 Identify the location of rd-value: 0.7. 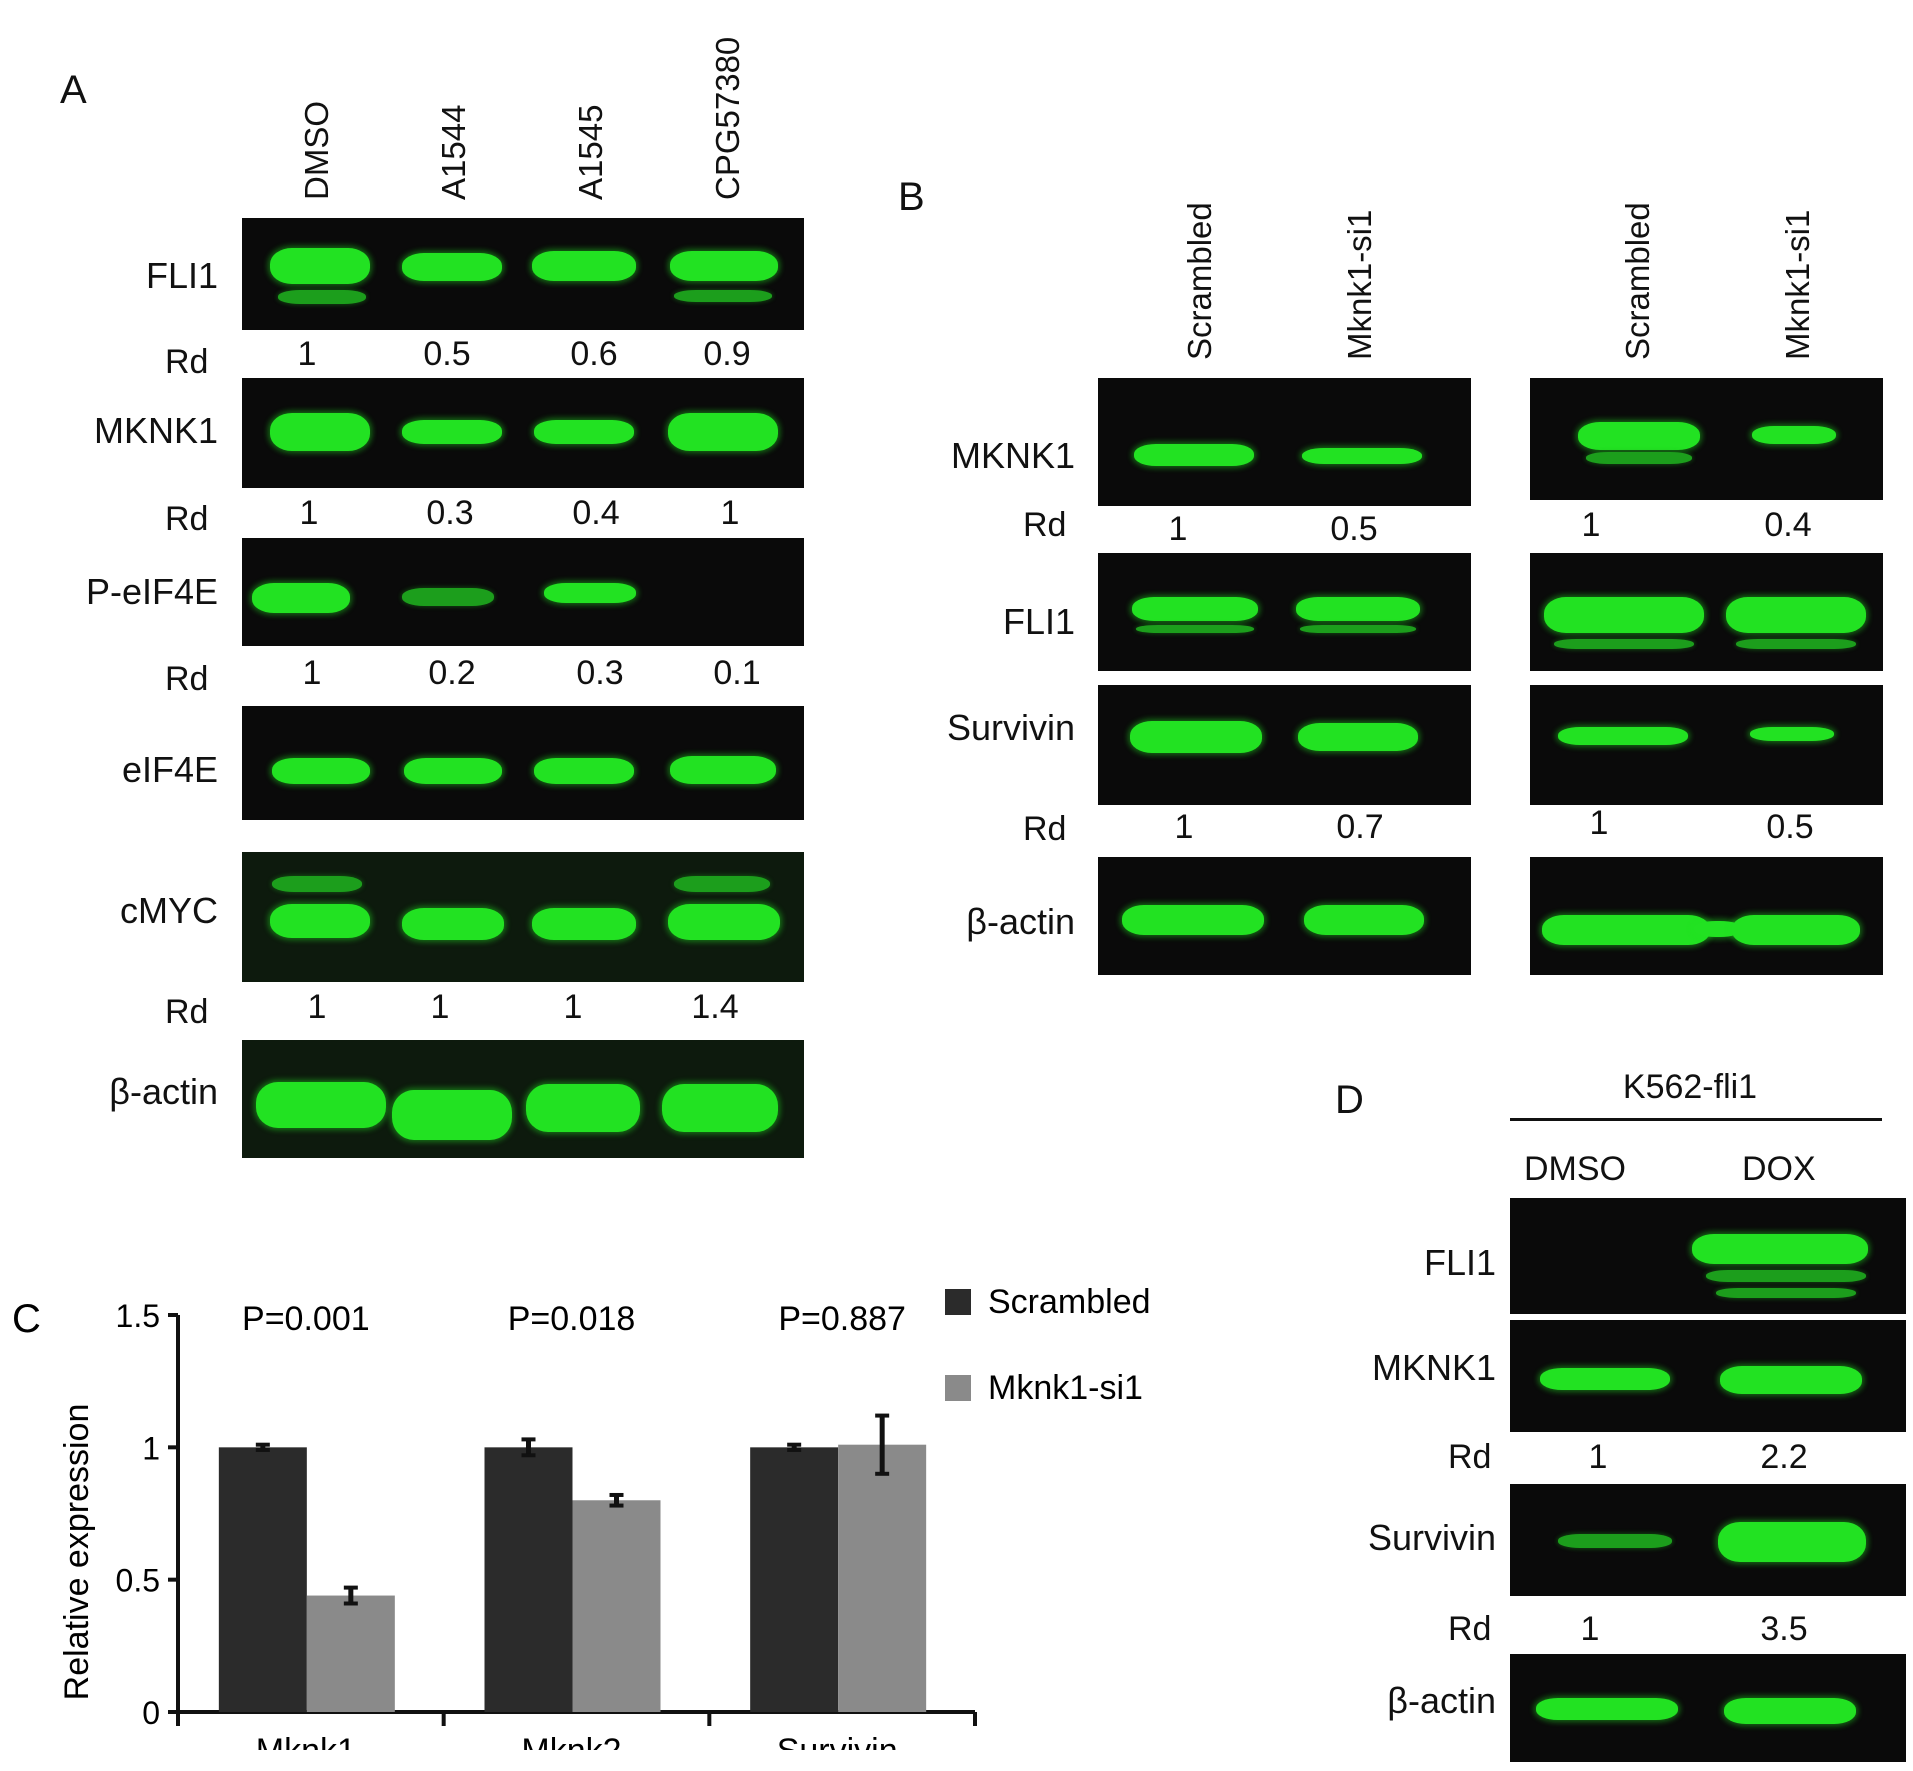
(1360, 827).